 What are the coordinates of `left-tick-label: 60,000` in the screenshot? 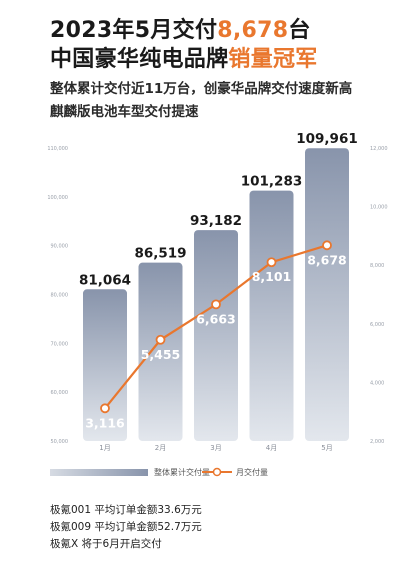 It's located at (60, 393).